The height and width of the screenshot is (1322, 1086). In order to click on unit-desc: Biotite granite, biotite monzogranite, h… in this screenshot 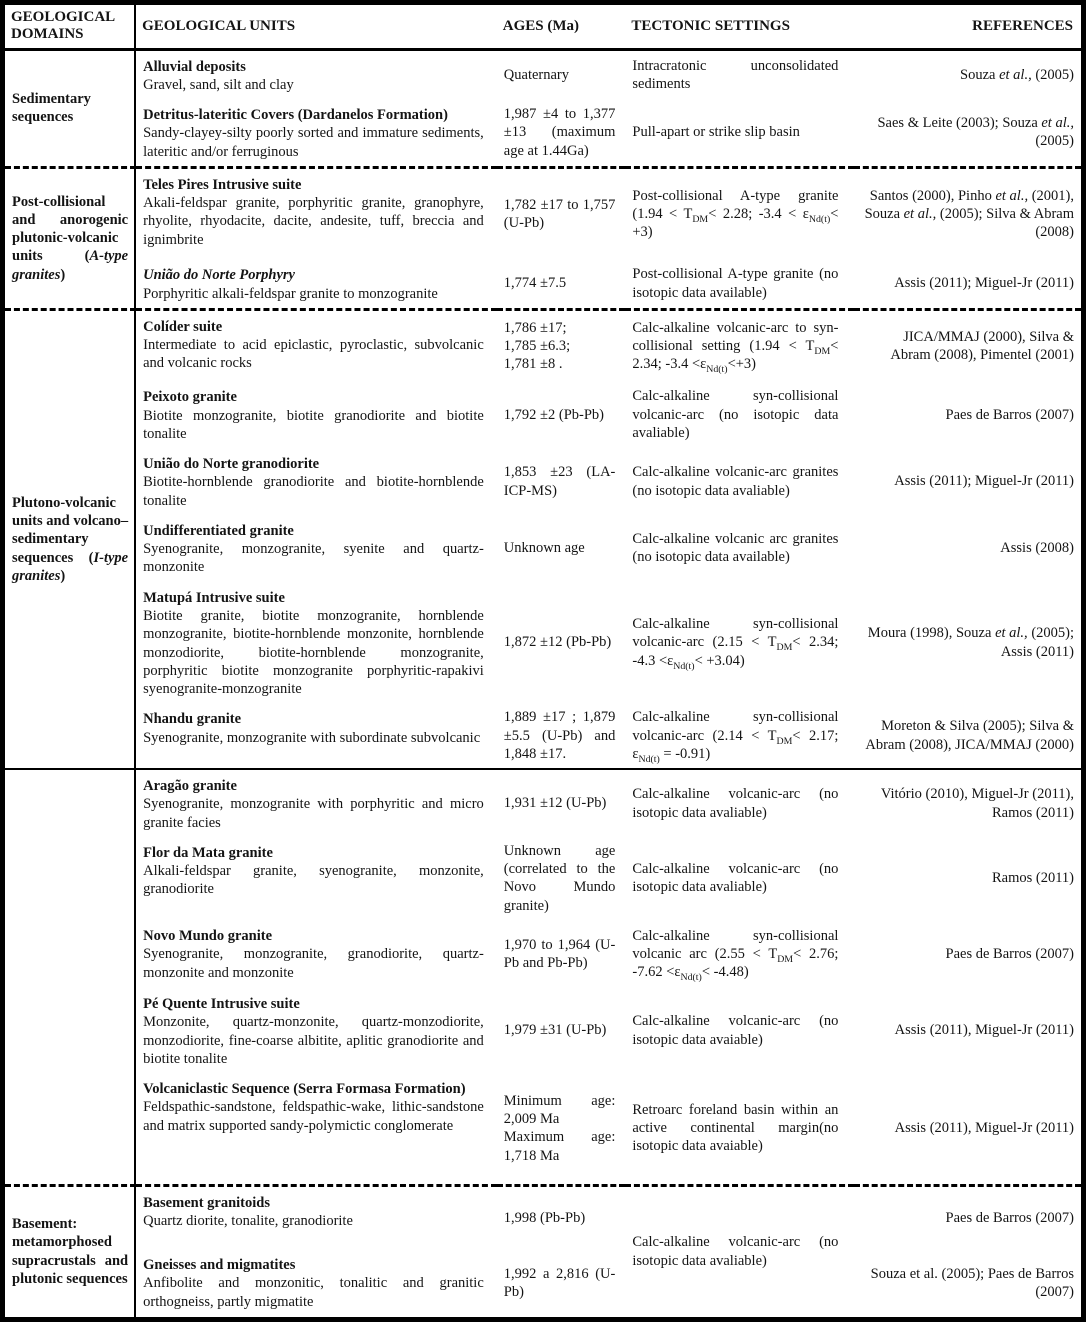, I will do `click(313, 653)`.